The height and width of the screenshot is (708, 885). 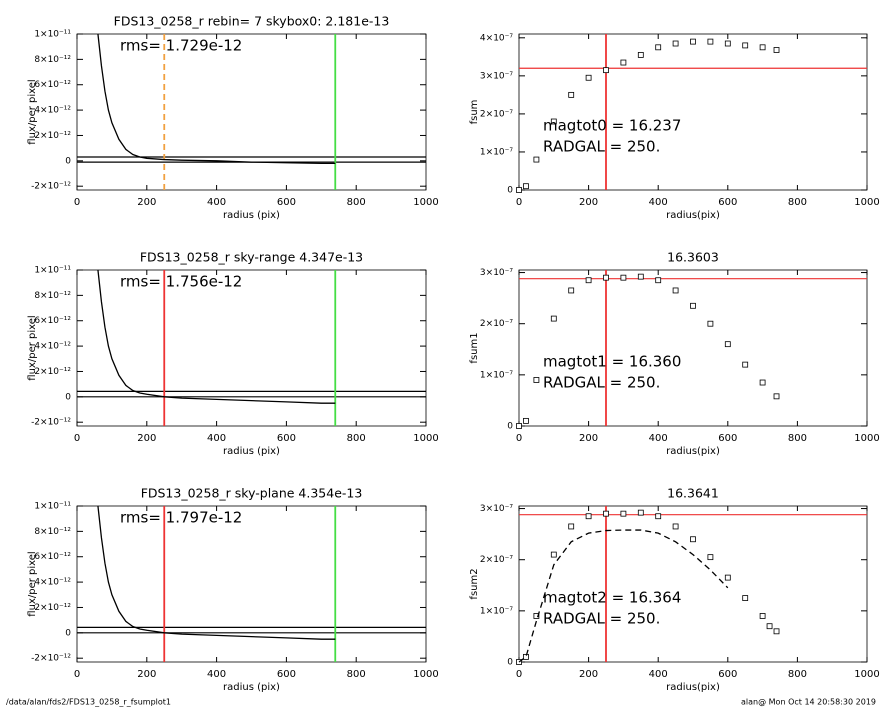 What do you see at coordinates (51, 187) in the screenshot?
I see `y-tick-label: -2×10⁻¹²` at bounding box center [51, 187].